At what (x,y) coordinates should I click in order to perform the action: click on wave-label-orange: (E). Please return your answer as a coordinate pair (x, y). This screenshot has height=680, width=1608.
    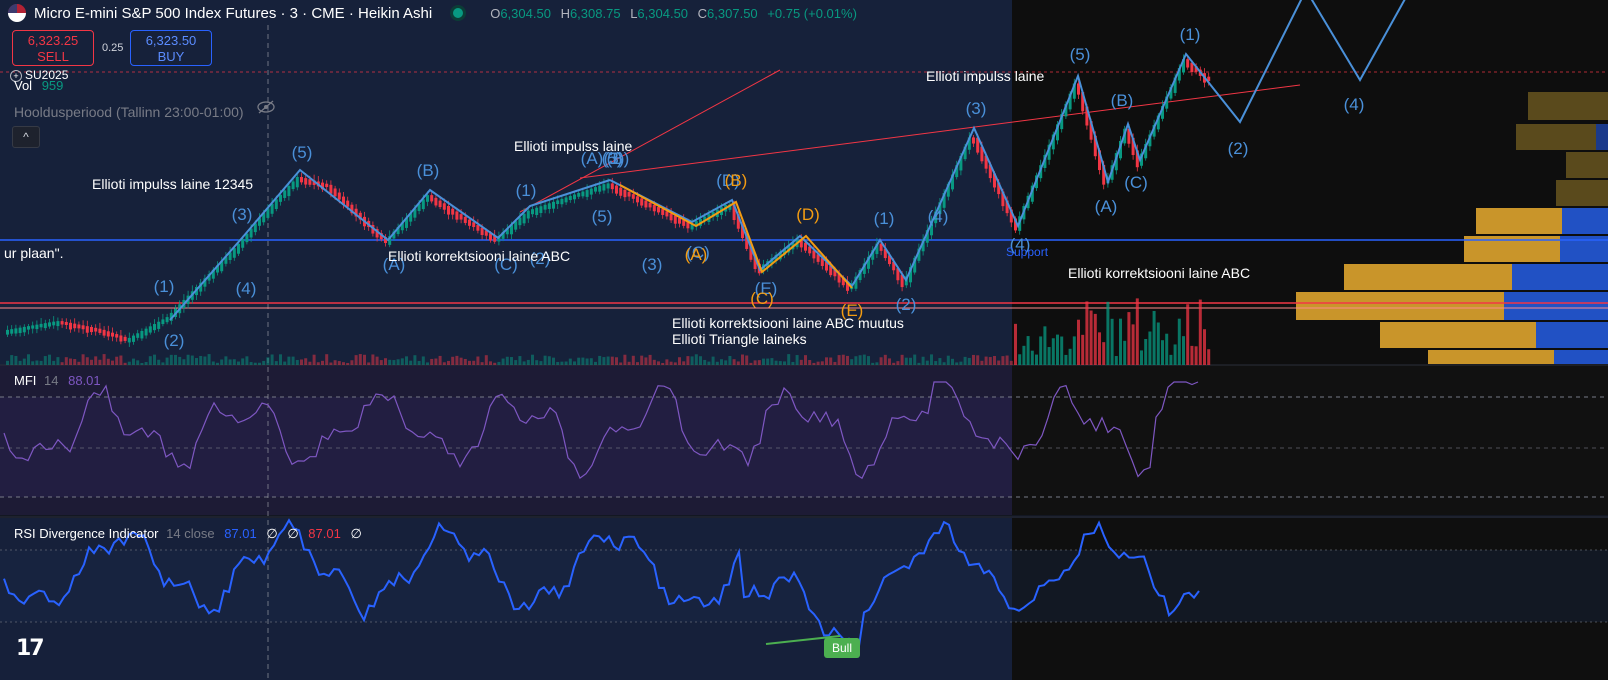
    Looking at the image, I should click on (852, 310).